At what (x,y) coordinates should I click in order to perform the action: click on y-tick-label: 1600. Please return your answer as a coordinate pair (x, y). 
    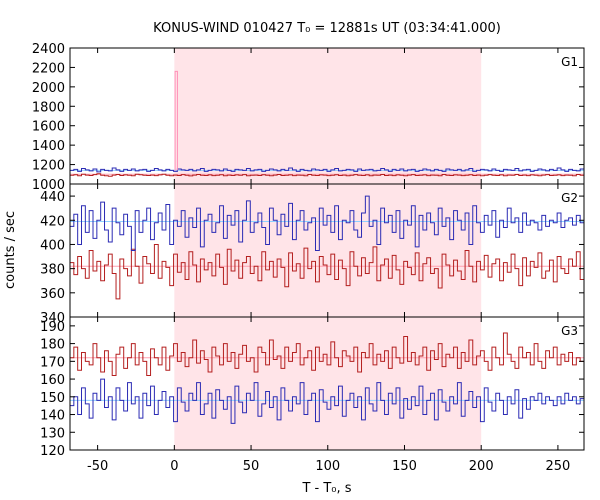
    Looking at the image, I should click on (48, 127).